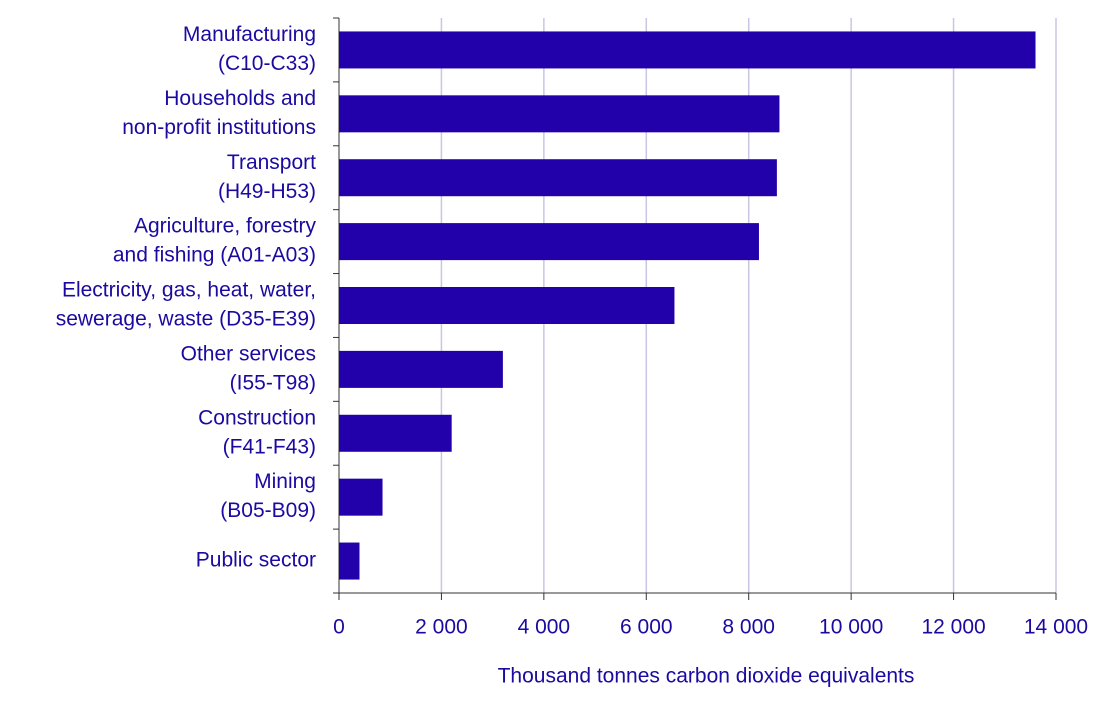 This screenshot has height=702, width=1117. I want to click on x-tick-label: 12 000, so click(953, 627).